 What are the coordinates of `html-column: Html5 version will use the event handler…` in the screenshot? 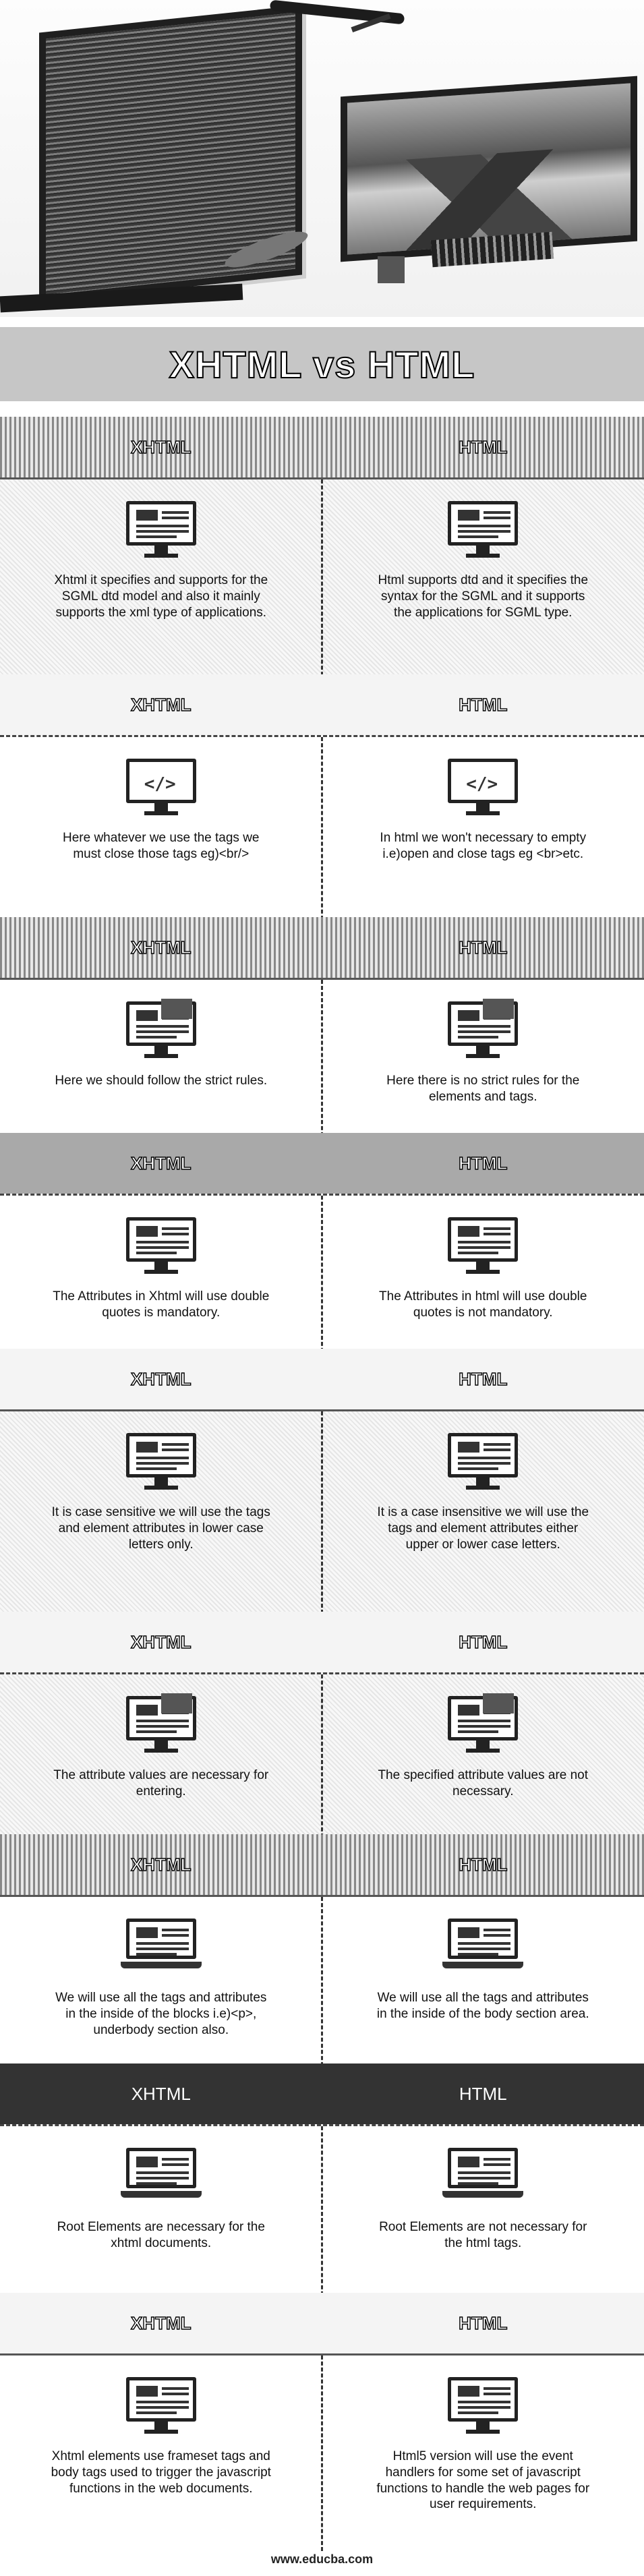 It's located at (483, 2453).